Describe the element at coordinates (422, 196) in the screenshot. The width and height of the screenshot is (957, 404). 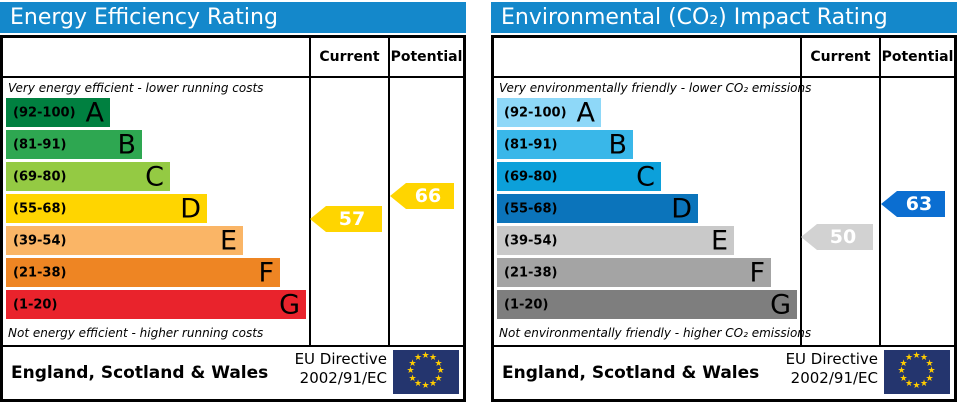
I see `potential-rating-arrow: 66` at that location.